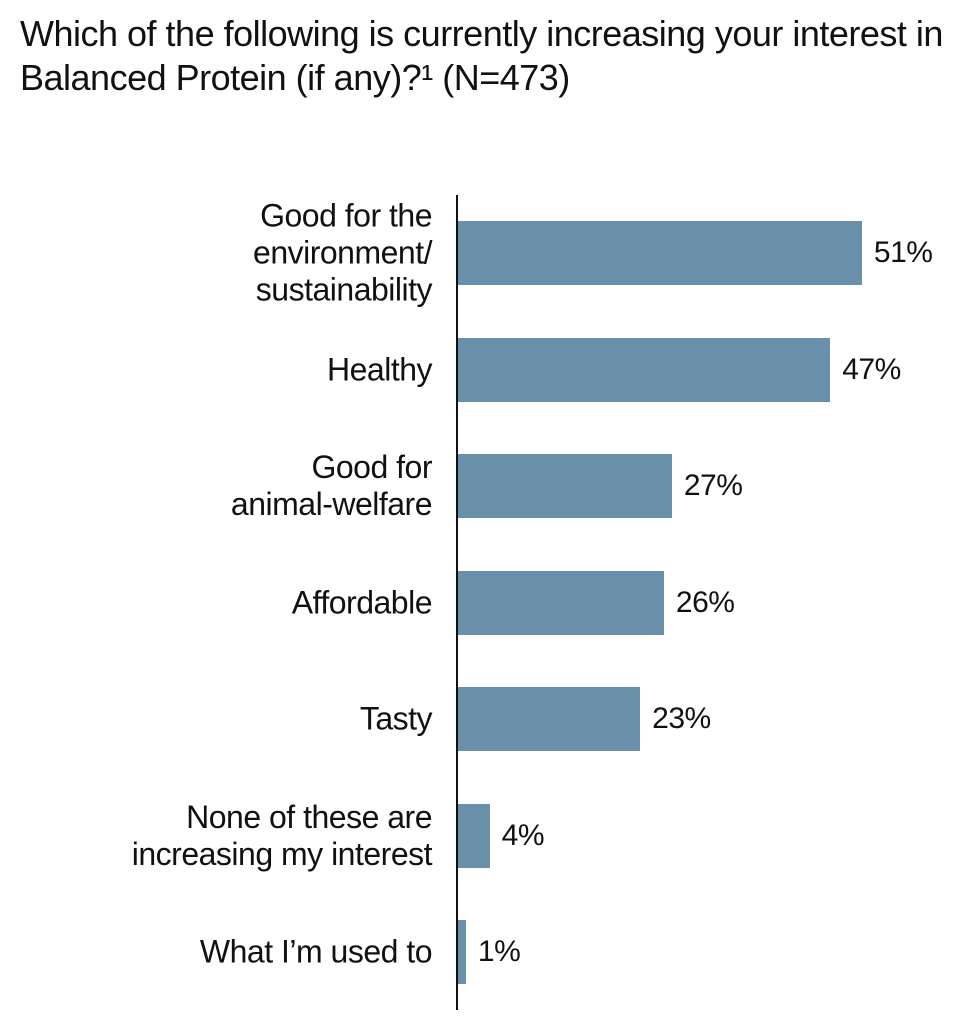 Image resolution: width=978 pixels, height=1024 pixels. What do you see at coordinates (705, 602) in the screenshot?
I see `value-label: 26%` at bounding box center [705, 602].